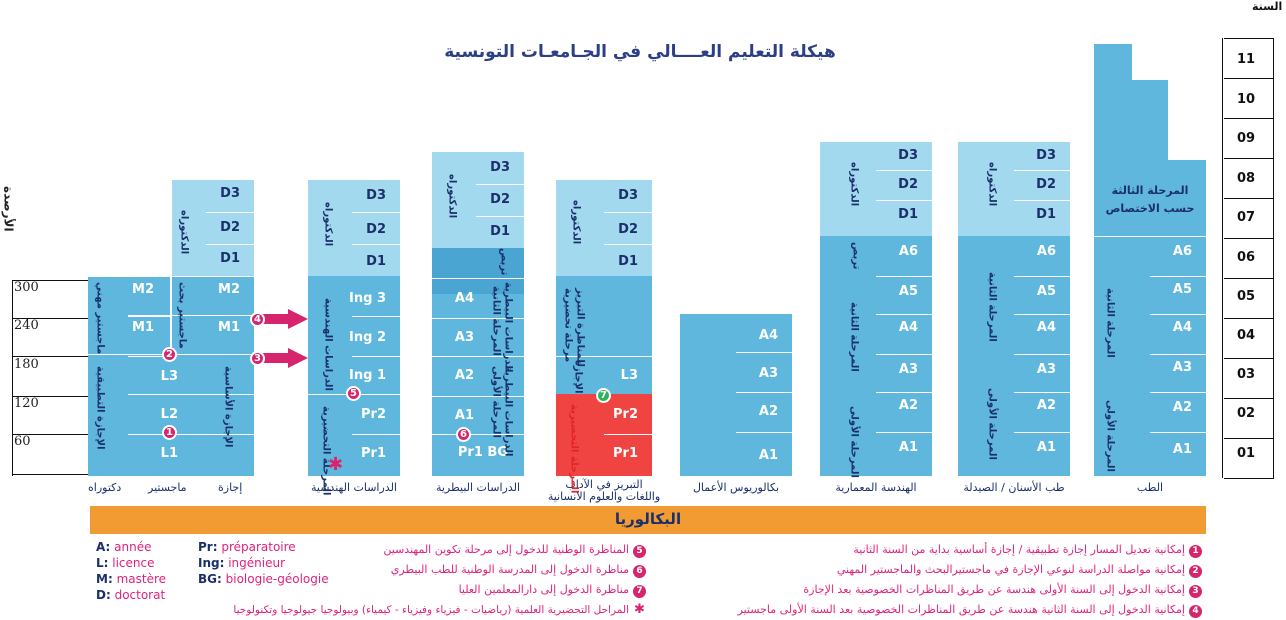 Image resolution: width=1286 pixels, height=620 pixels. Describe the element at coordinates (182, 315) in the screenshot. I see `master-research-label: ماجستير بحث` at that location.